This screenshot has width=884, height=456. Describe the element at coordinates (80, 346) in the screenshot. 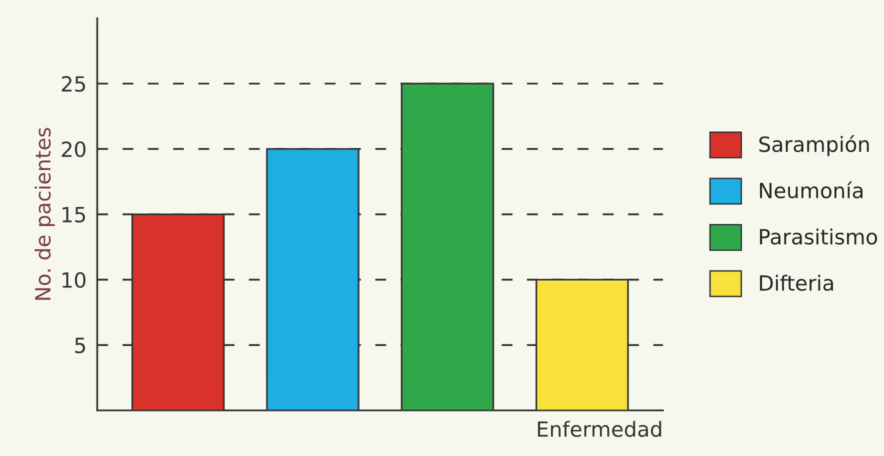

I see `y-tick-label: 5` at that location.